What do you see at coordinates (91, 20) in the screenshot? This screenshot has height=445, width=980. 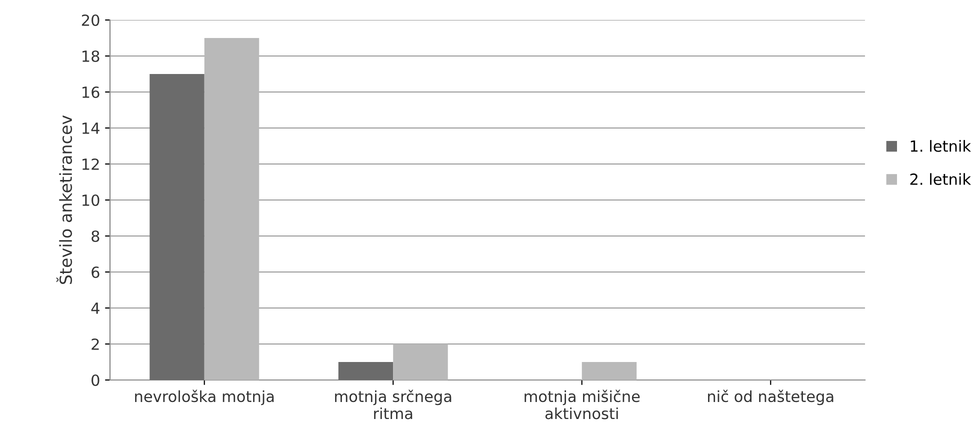 I see `y-tick-label: 20` at bounding box center [91, 20].